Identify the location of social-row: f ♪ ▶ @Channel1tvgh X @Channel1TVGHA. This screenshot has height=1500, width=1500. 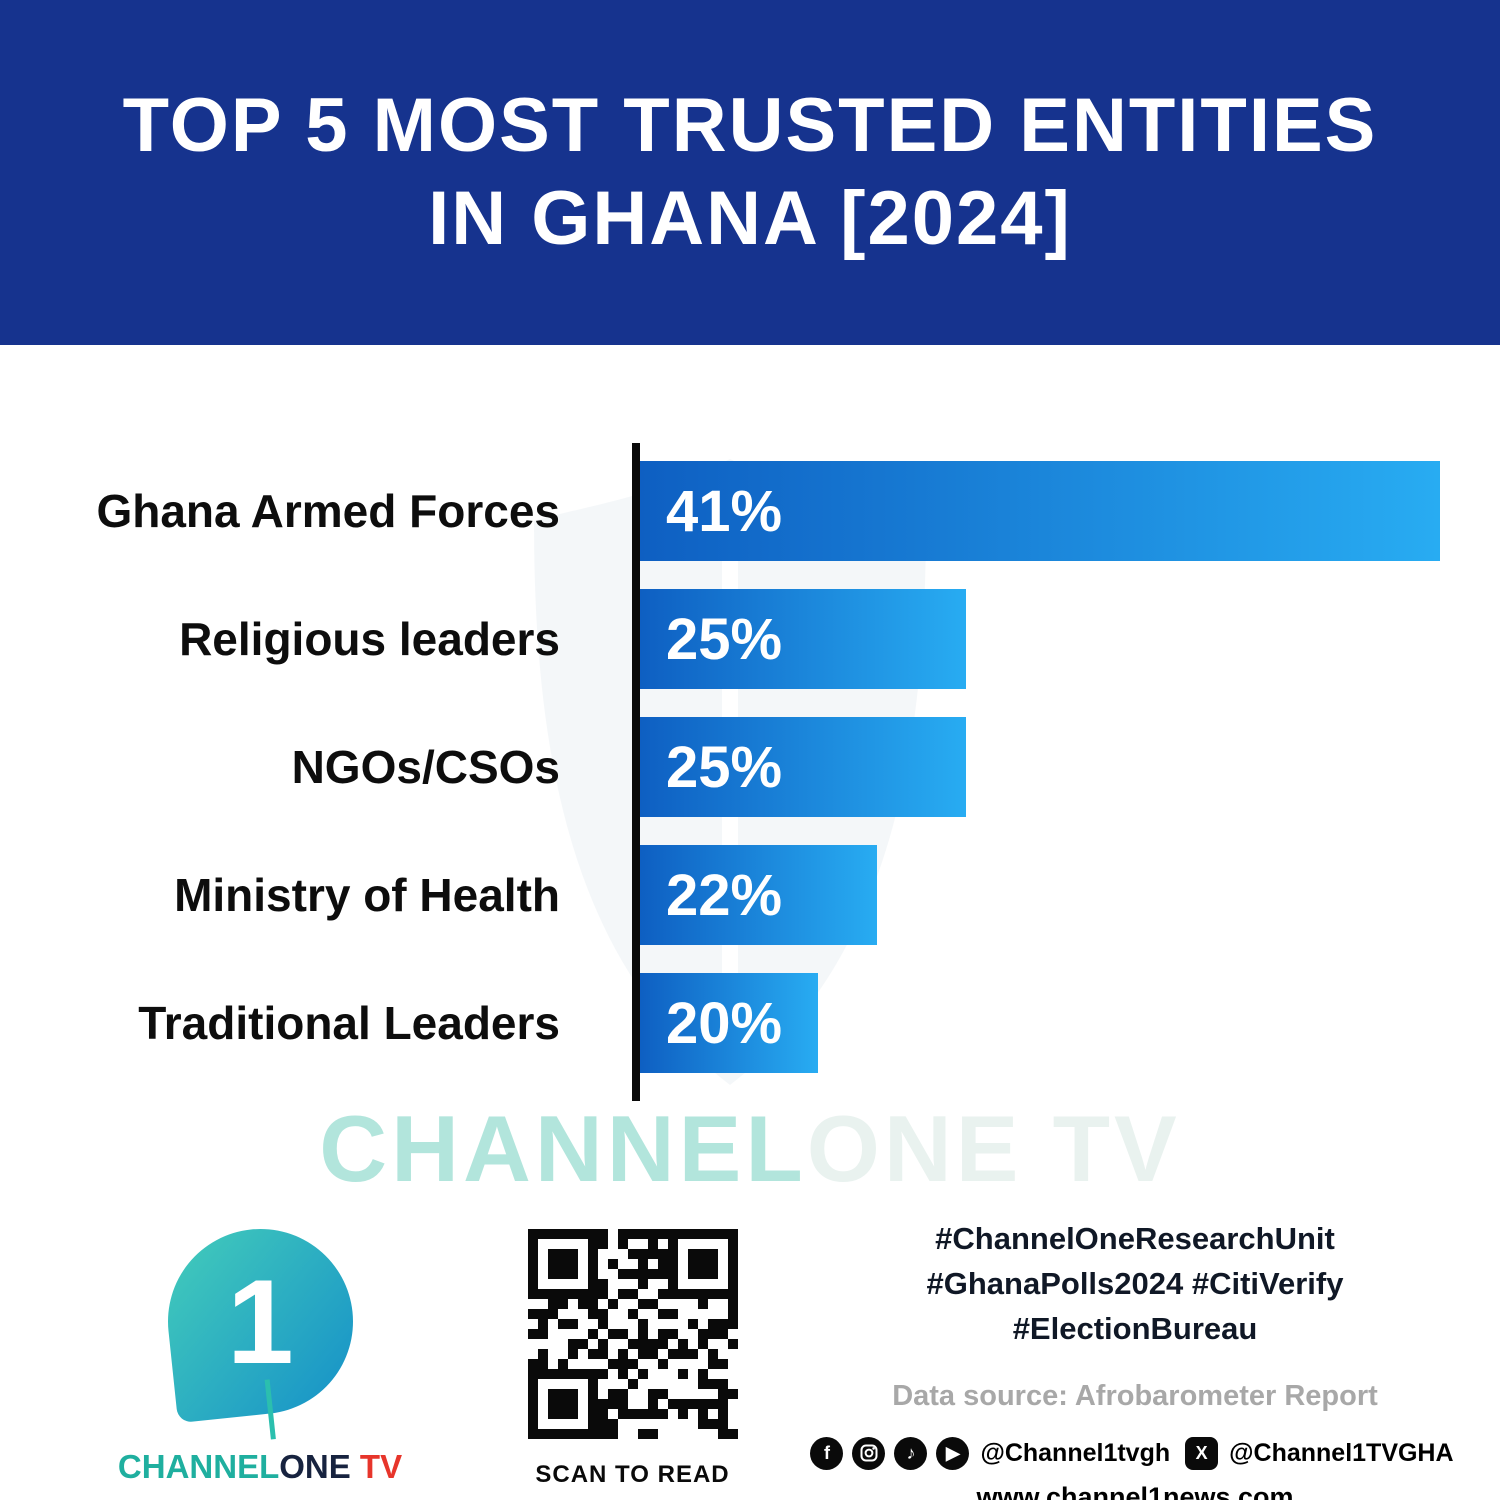
(1132, 1453).